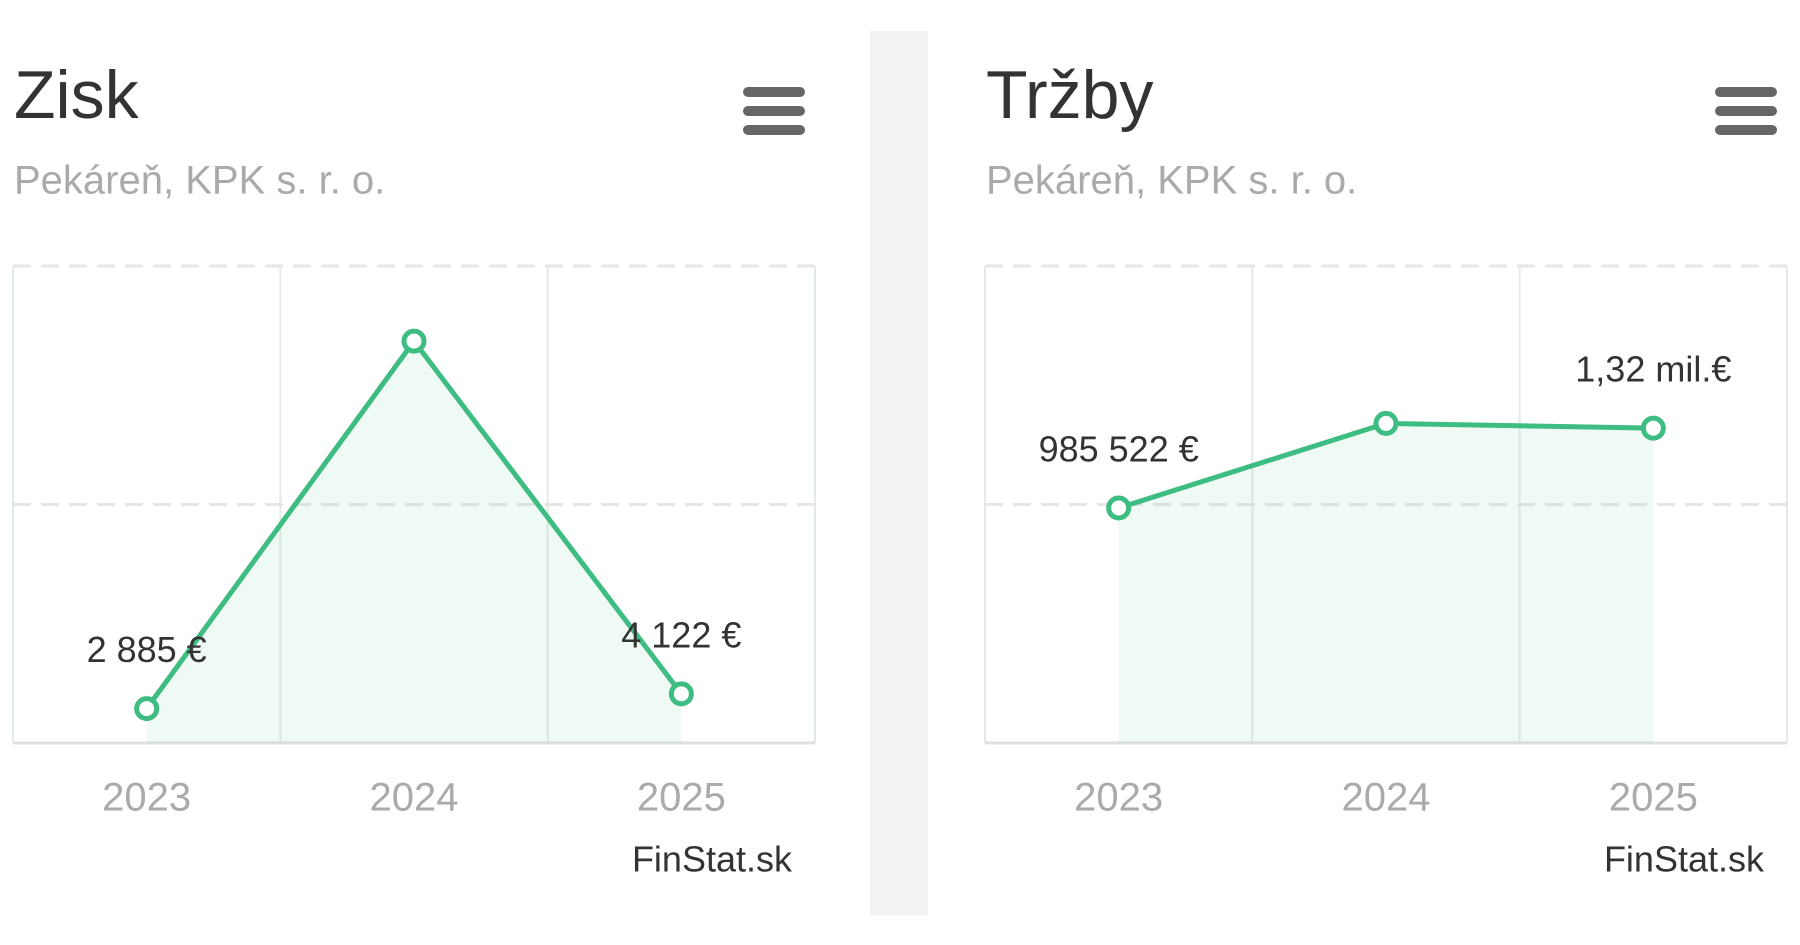 The height and width of the screenshot is (945, 1800). I want to click on separator, so click(899, 473).